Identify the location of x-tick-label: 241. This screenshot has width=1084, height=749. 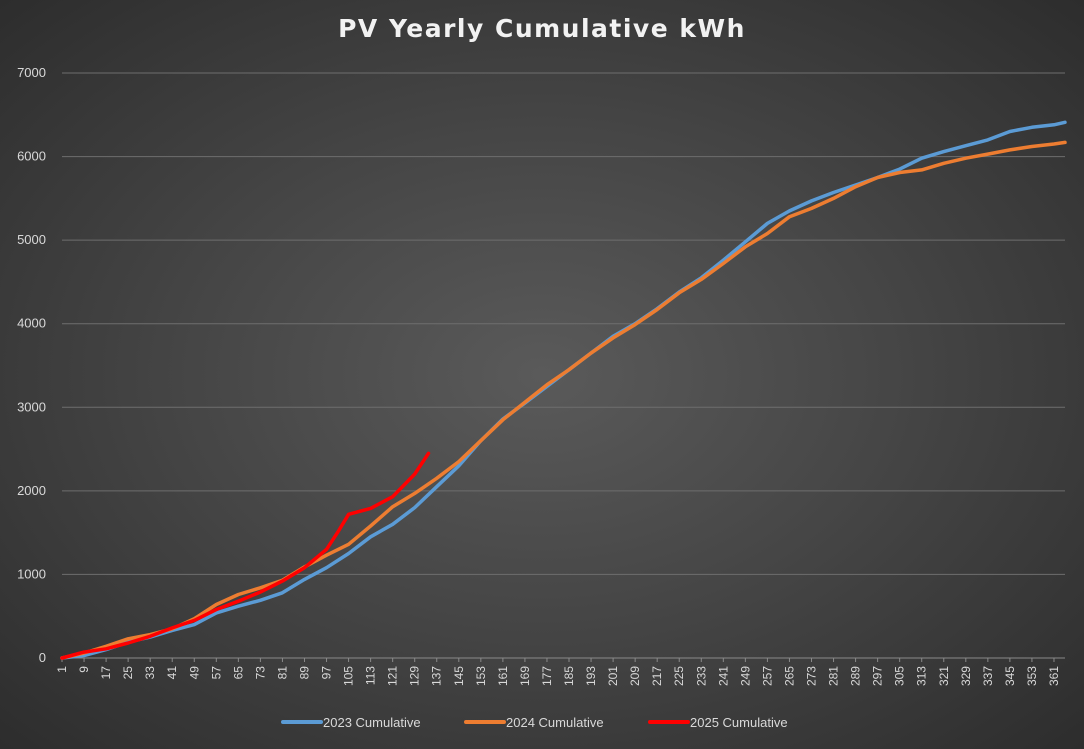
(723, 676).